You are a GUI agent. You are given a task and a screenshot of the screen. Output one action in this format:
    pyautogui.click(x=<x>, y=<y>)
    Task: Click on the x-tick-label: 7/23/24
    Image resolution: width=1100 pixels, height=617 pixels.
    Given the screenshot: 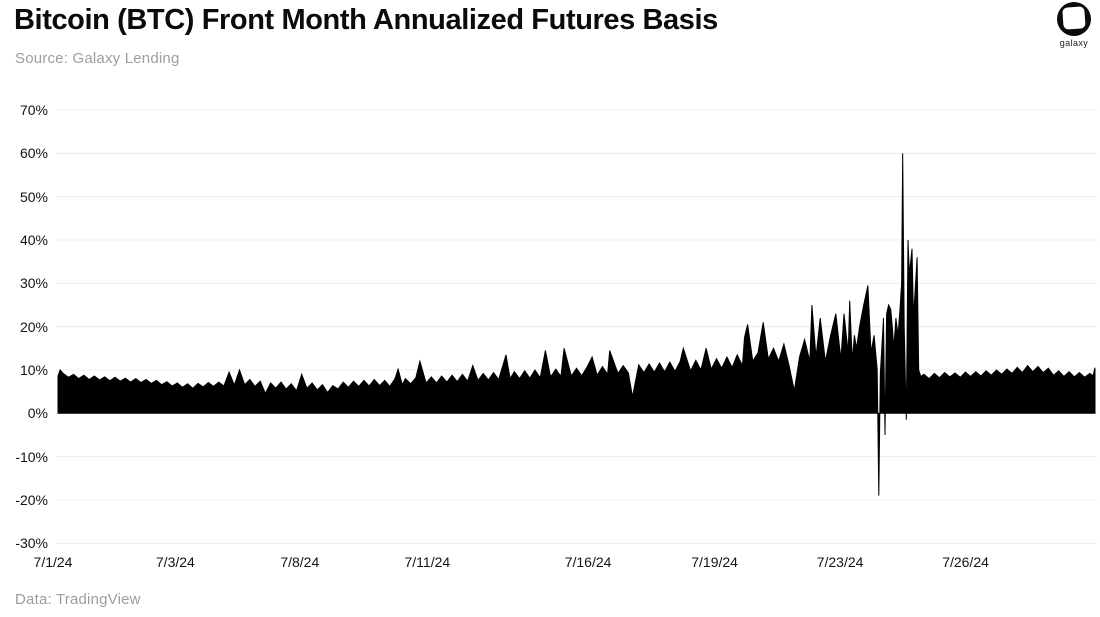 What is the action you would take?
    pyautogui.click(x=840, y=562)
    